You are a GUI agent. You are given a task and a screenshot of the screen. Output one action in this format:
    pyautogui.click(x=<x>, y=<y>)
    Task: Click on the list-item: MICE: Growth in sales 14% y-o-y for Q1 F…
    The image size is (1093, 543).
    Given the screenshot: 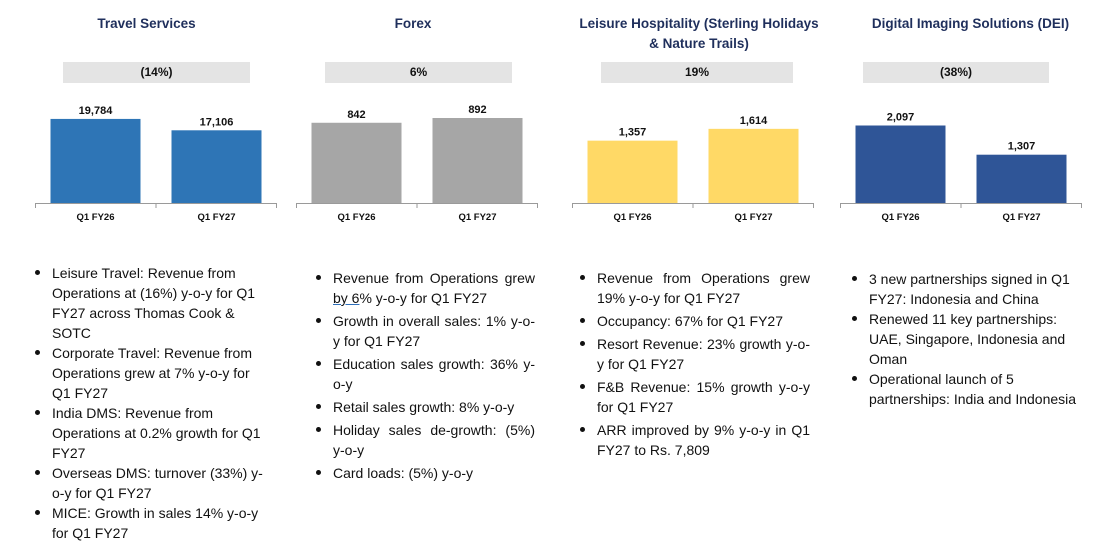 What is the action you would take?
    pyautogui.click(x=152, y=523)
    